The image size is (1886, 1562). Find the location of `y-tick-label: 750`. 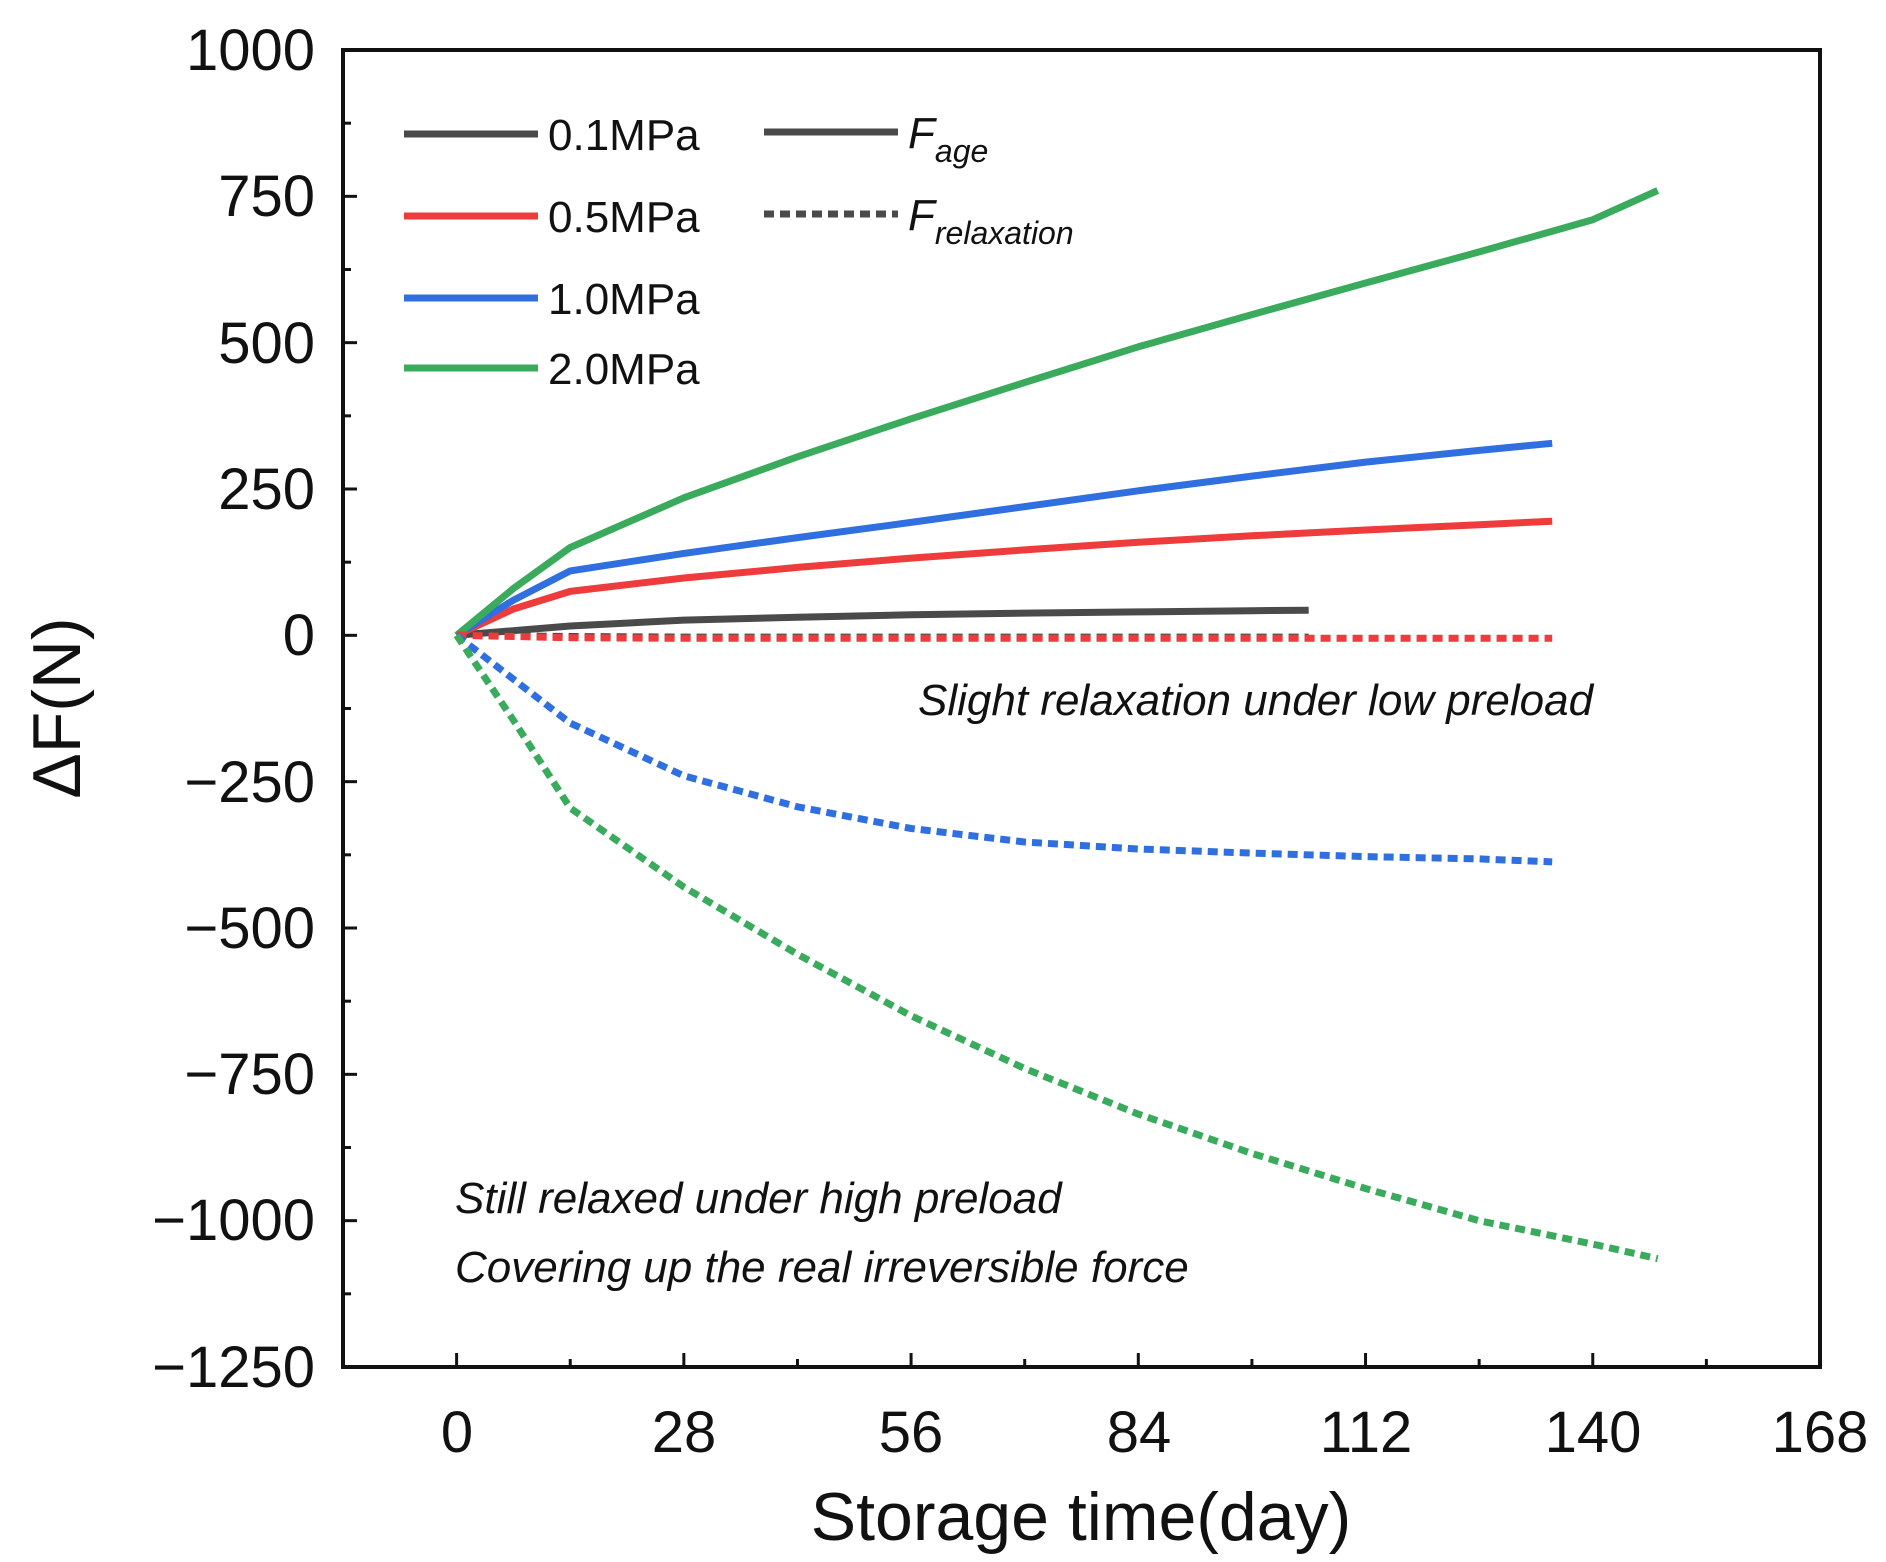

y-tick-label: 750 is located at coordinates (266, 196).